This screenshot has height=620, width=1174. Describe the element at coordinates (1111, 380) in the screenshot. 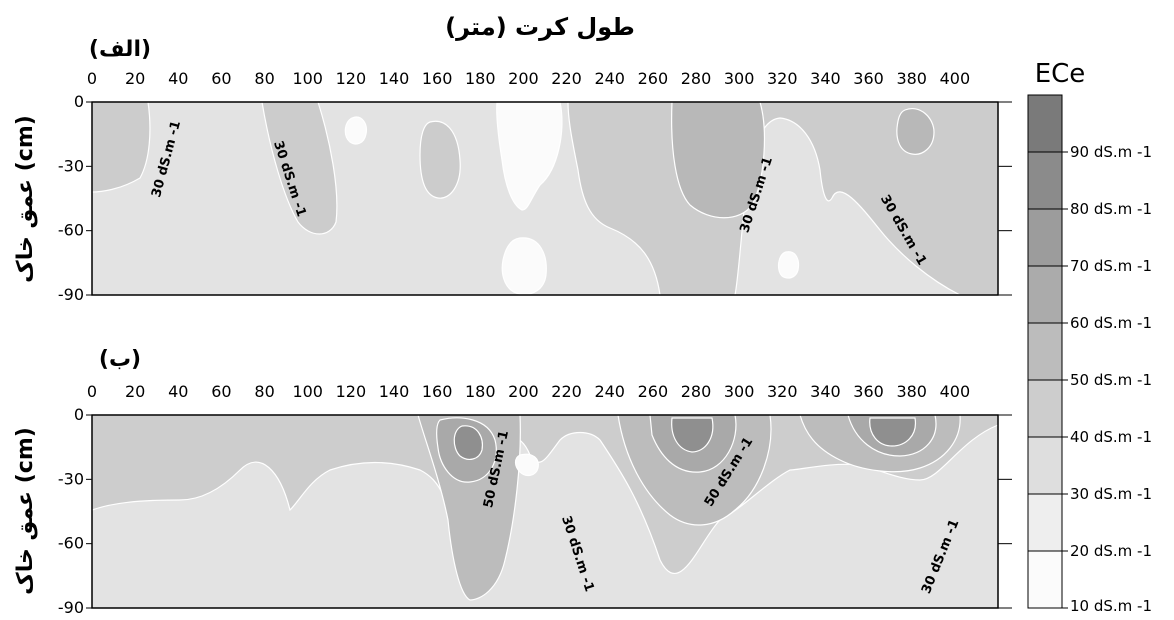

I see `legend-label: 50 dS.m -1` at that location.